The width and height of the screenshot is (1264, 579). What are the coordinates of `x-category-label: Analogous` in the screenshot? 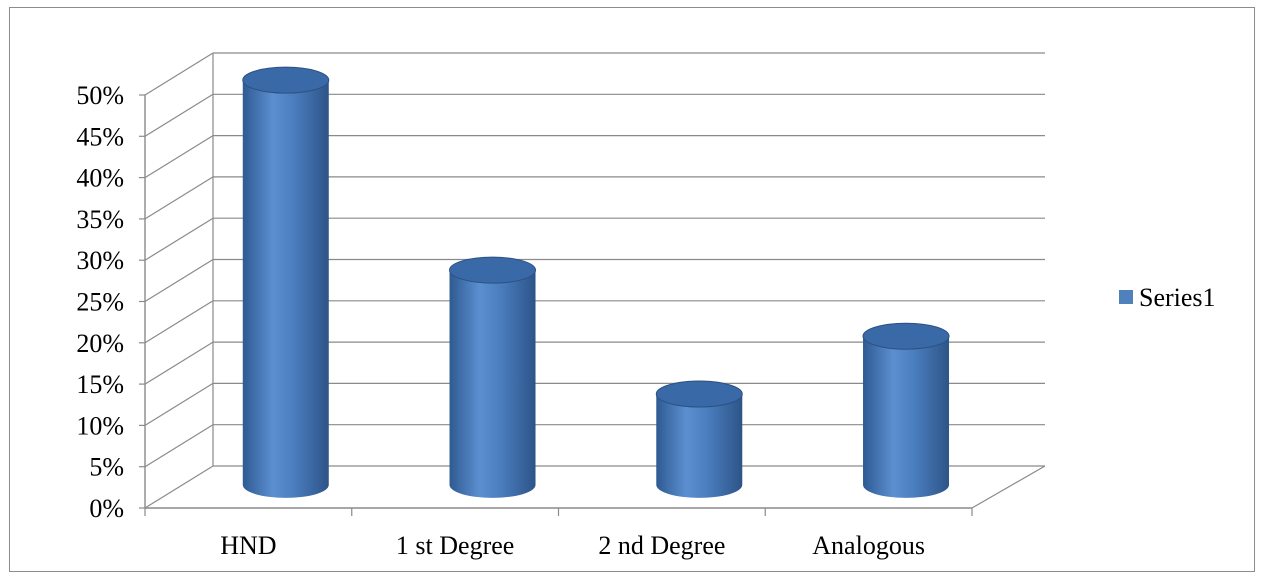 It's located at (868, 545).